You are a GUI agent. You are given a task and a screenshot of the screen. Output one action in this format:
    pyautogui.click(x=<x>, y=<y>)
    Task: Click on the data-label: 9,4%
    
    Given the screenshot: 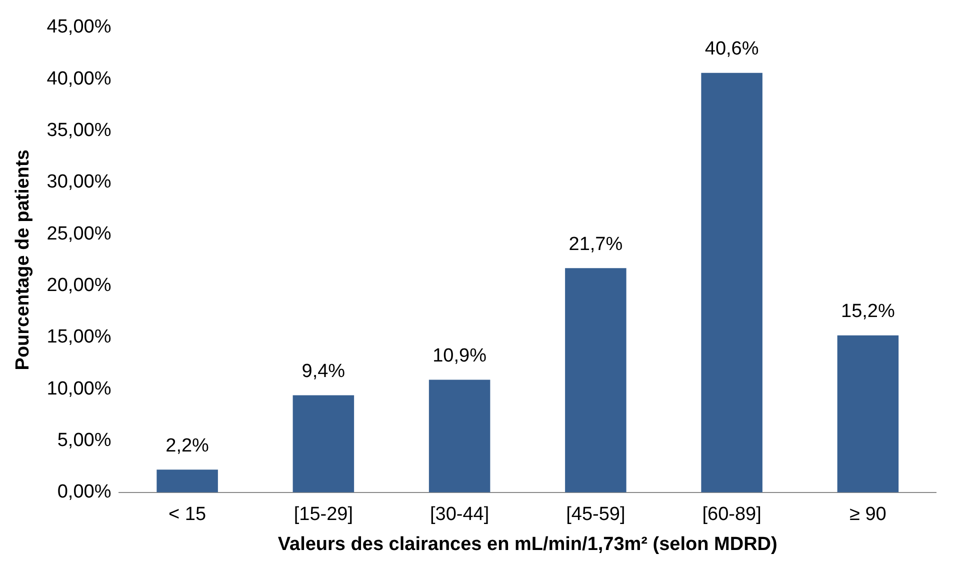 What is the action you would take?
    pyautogui.click(x=324, y=371)
    